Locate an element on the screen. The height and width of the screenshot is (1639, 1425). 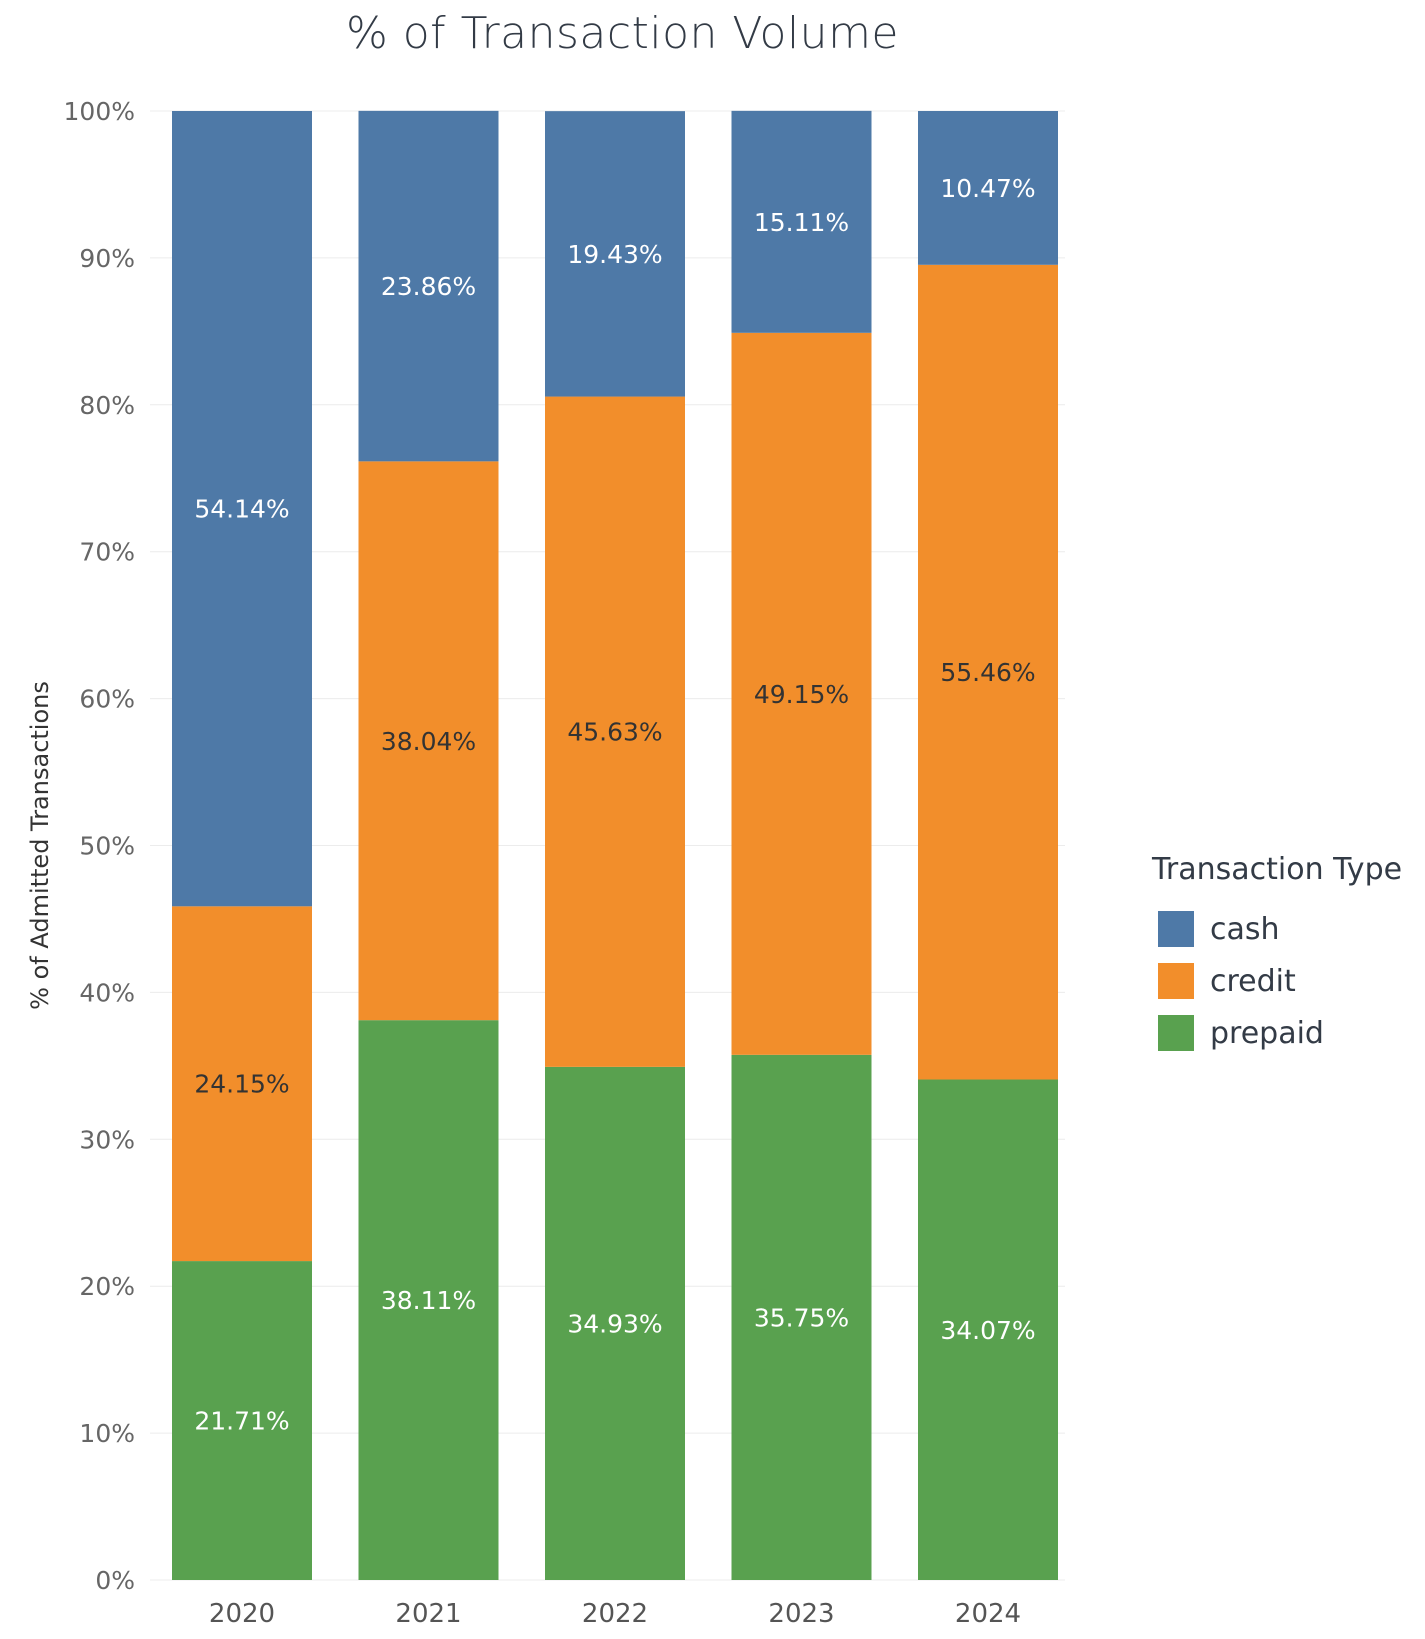
y-tick-label: 30% is located at coordinates (107, 1139).